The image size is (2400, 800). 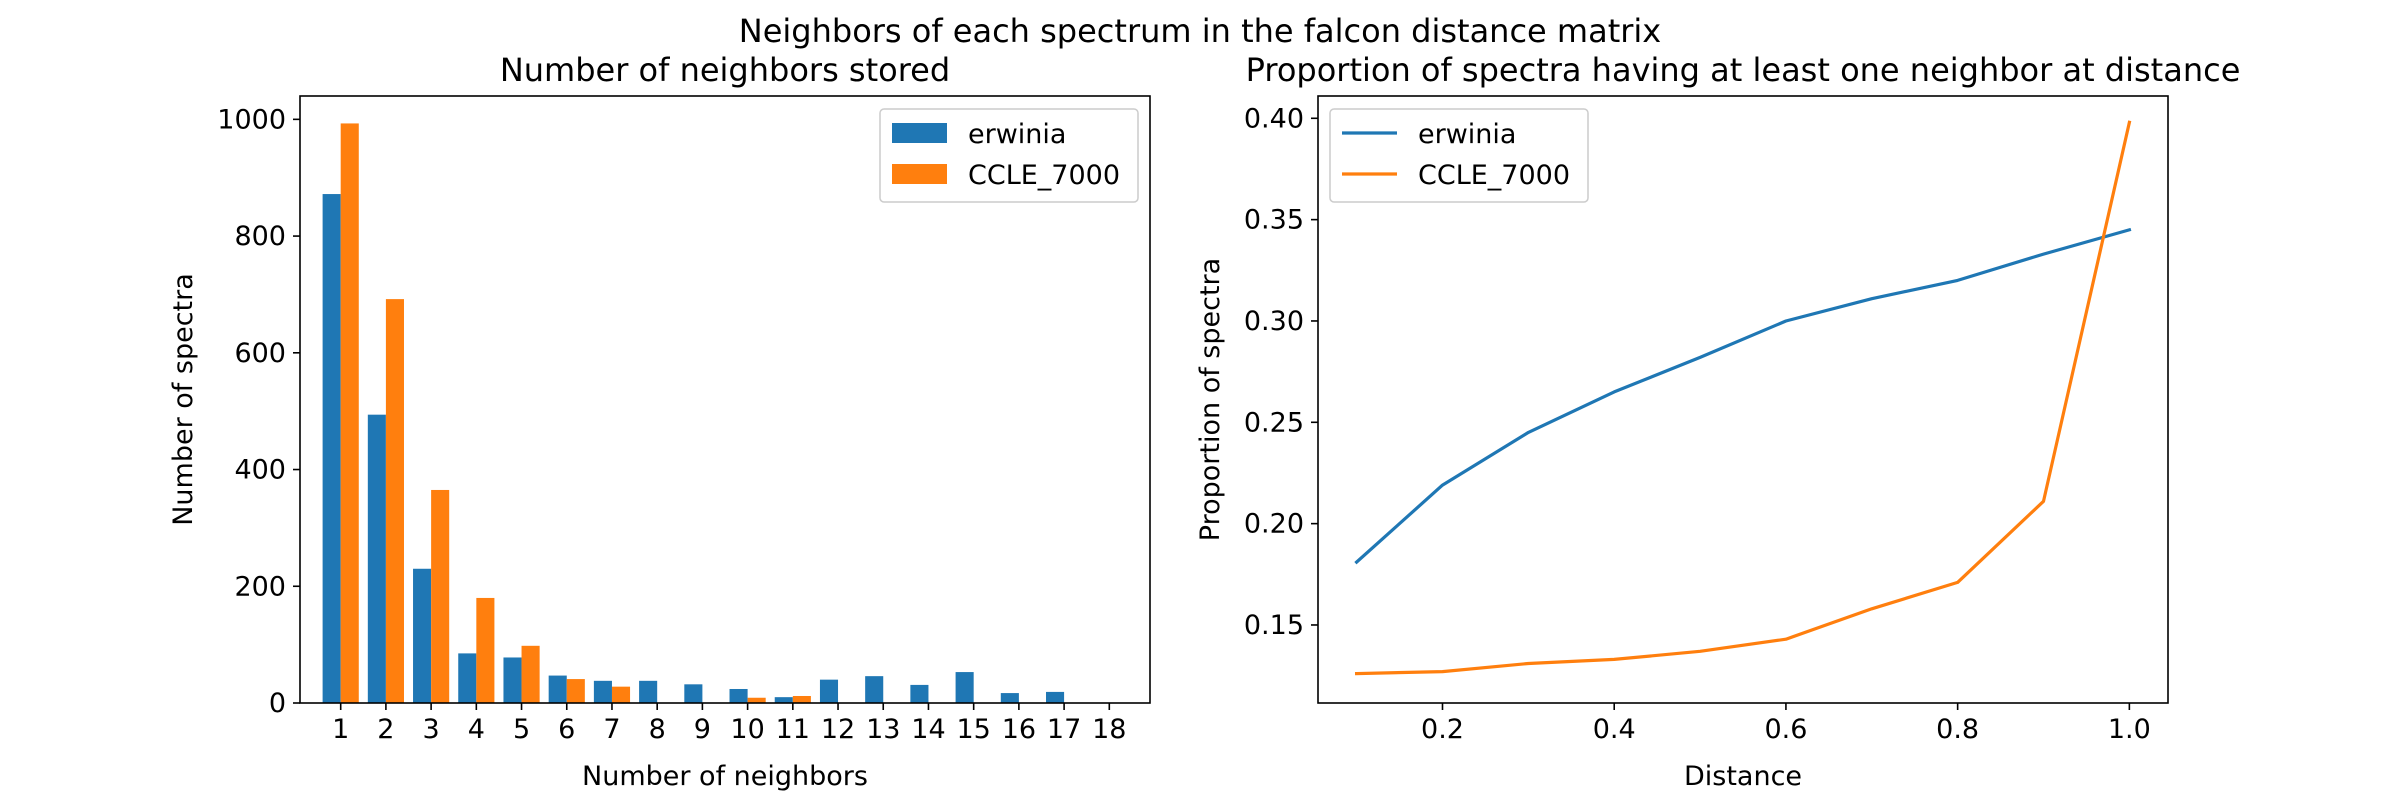 I want to click on y-axis-ticks: 0.15 0.20 0.25 0.30 0.35 0.40, so click(x=1281, y=372).